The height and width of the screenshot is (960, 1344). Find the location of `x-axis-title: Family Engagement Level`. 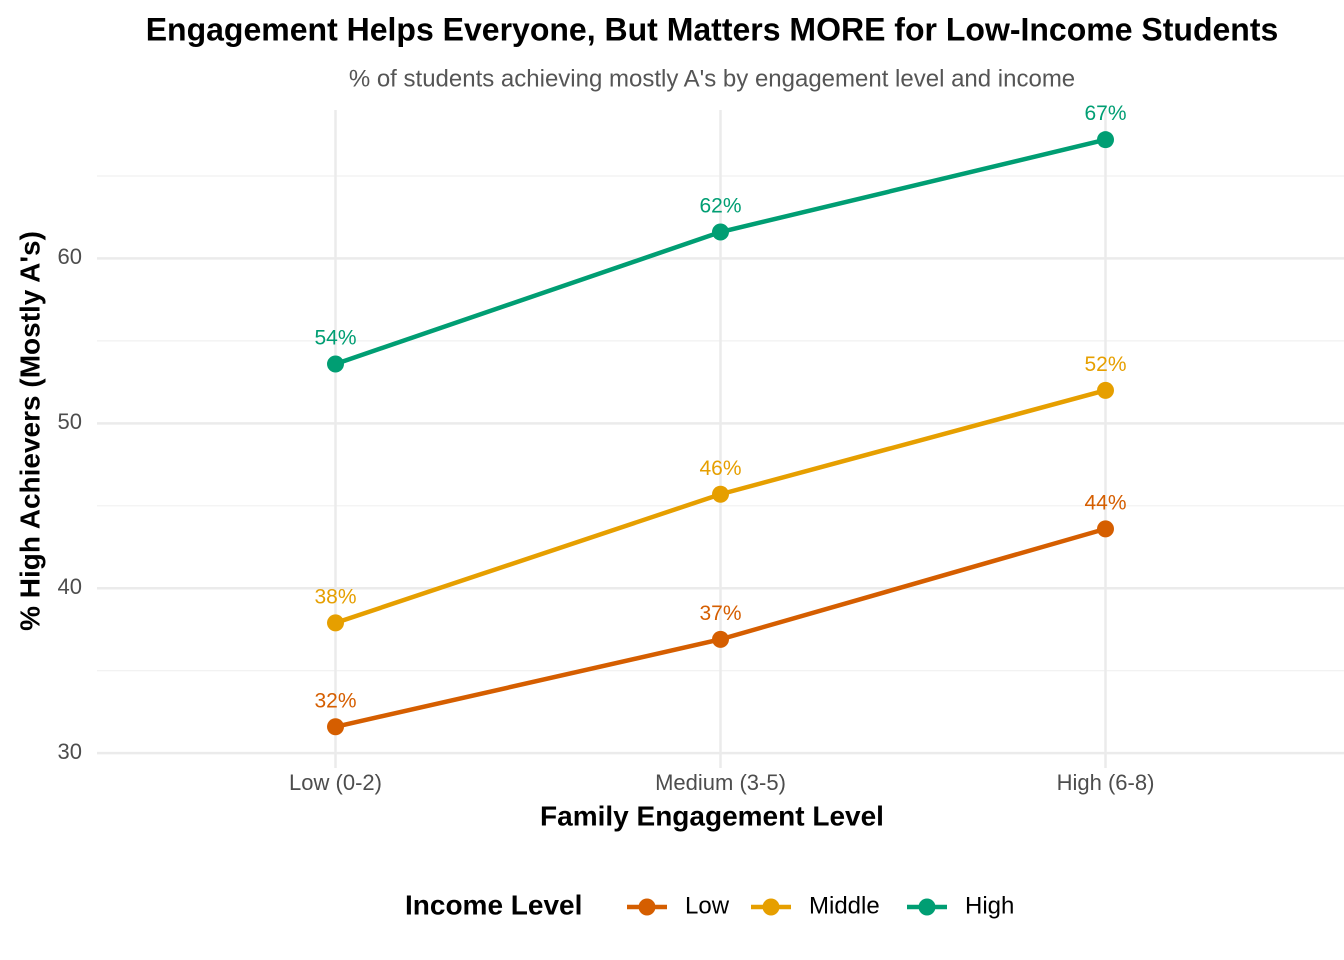

x-axis-title: Family Engagement Level is located at coordinates (712, 815).